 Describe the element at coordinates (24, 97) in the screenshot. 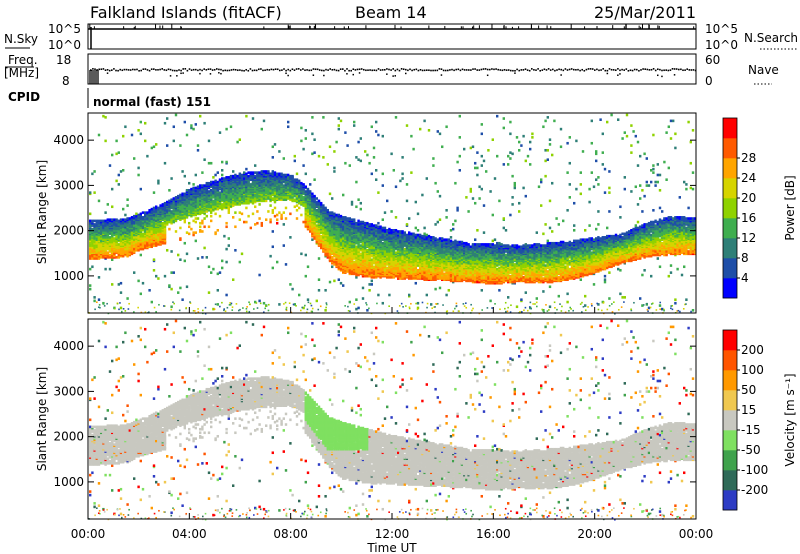

I see `cpid-label: CPID` at that location.